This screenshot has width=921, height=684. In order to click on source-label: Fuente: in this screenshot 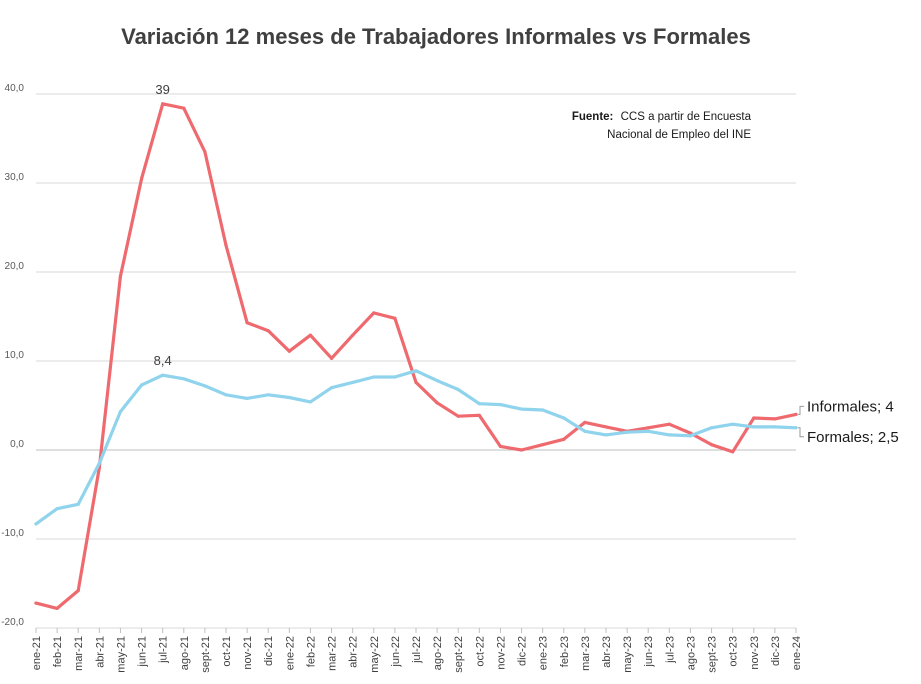, I will do `click(593, 117)`.